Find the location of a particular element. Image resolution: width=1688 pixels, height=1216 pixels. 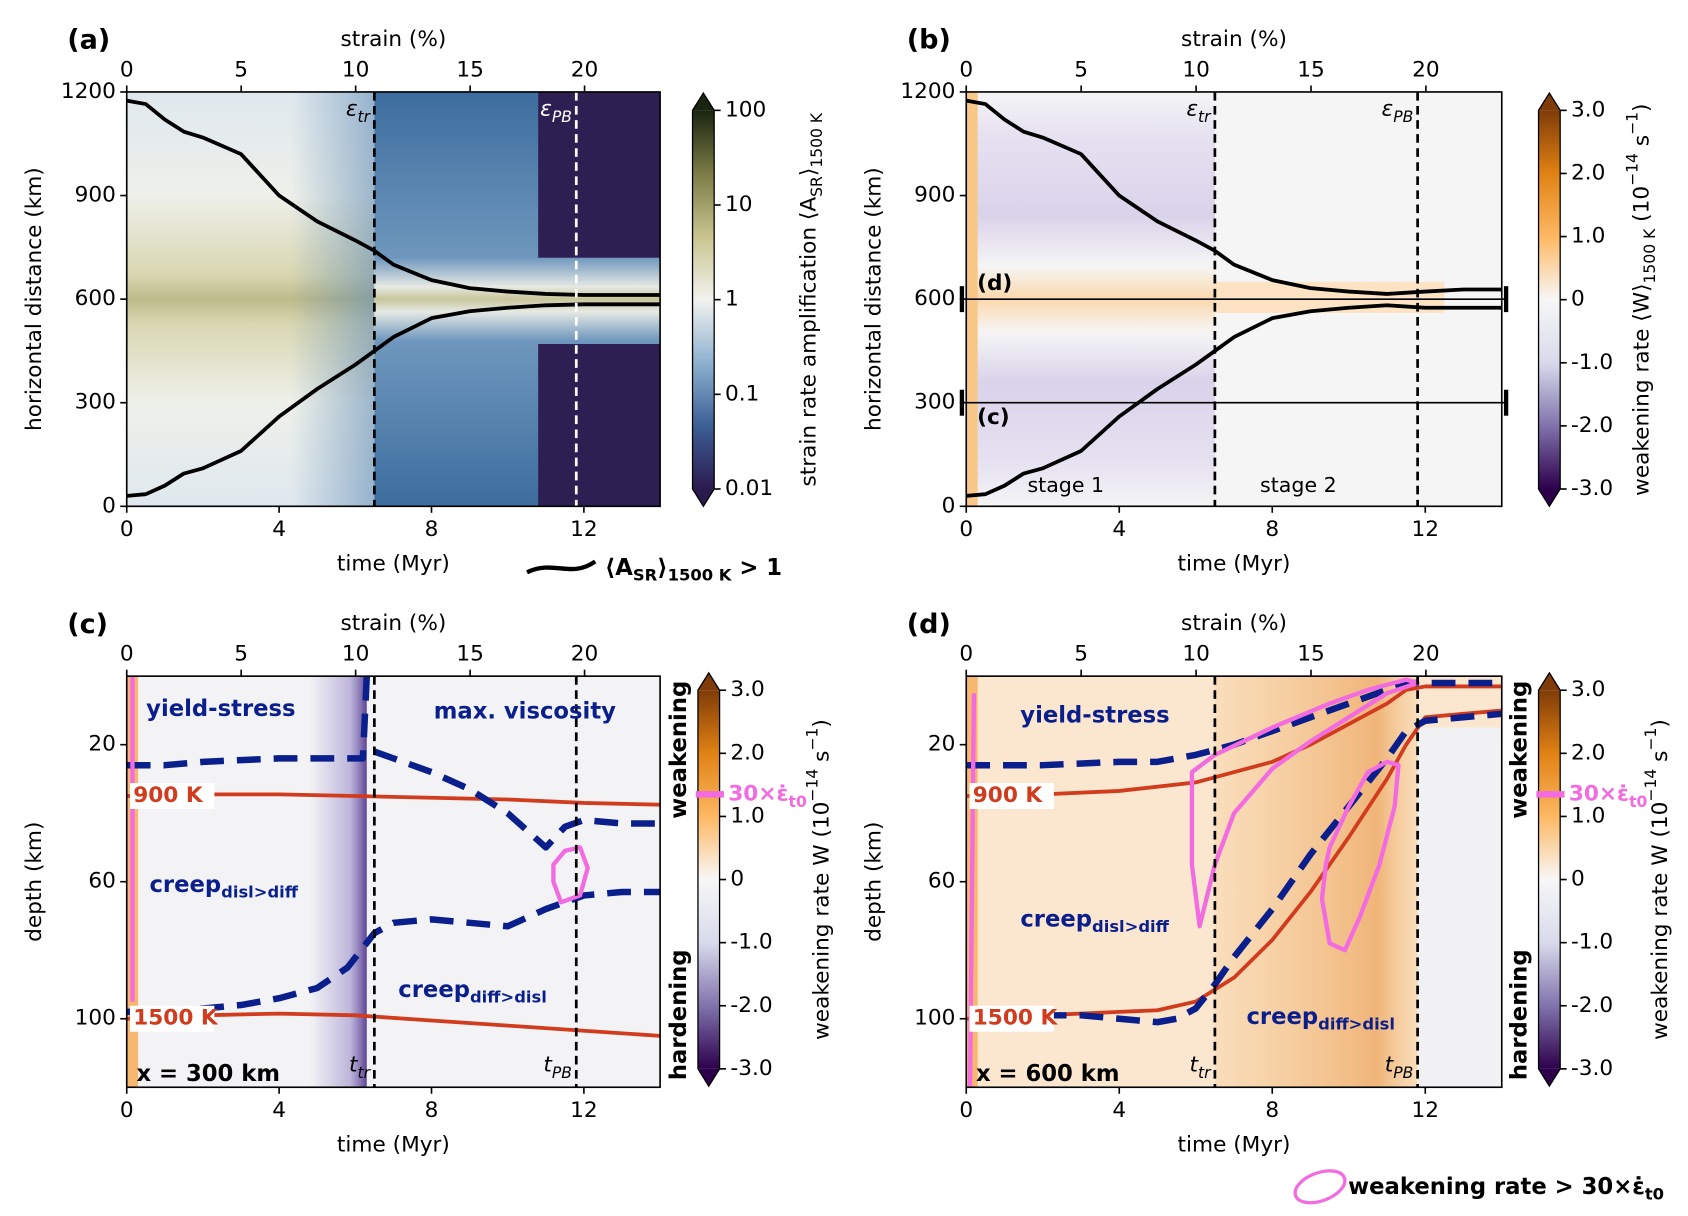

x2-tick-label: 20 is located at coordinates (585, 69).